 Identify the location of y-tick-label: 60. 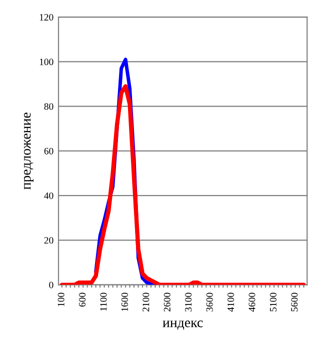
(49, 151).